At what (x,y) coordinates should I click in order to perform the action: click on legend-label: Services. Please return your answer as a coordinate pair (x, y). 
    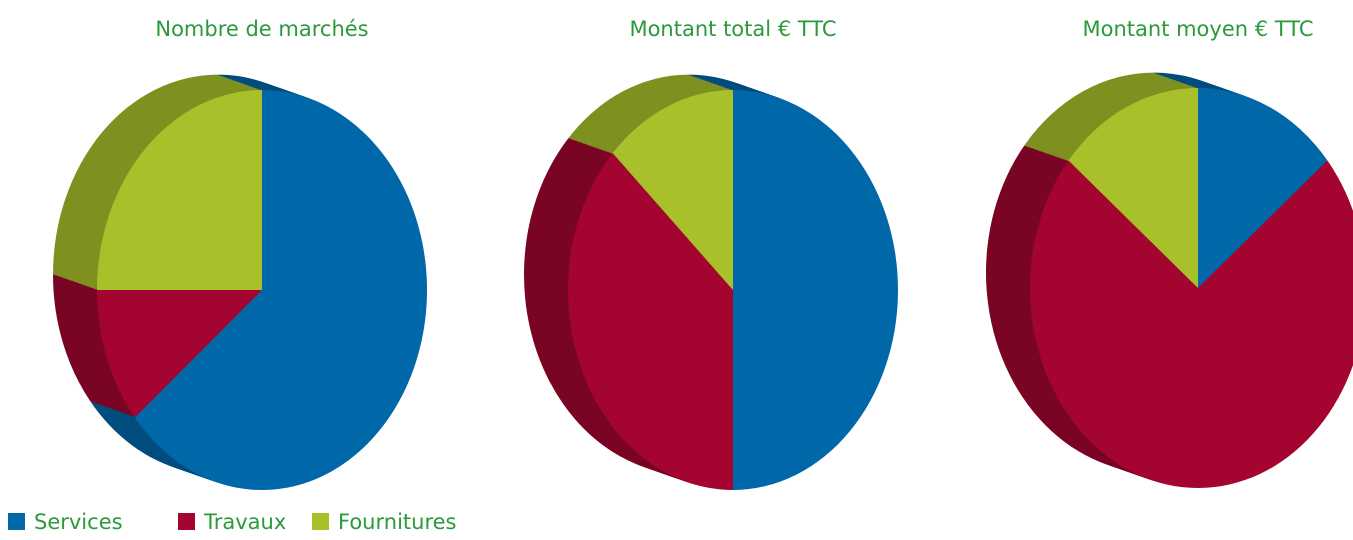
    Looking at the image, I should click on (78, 522).